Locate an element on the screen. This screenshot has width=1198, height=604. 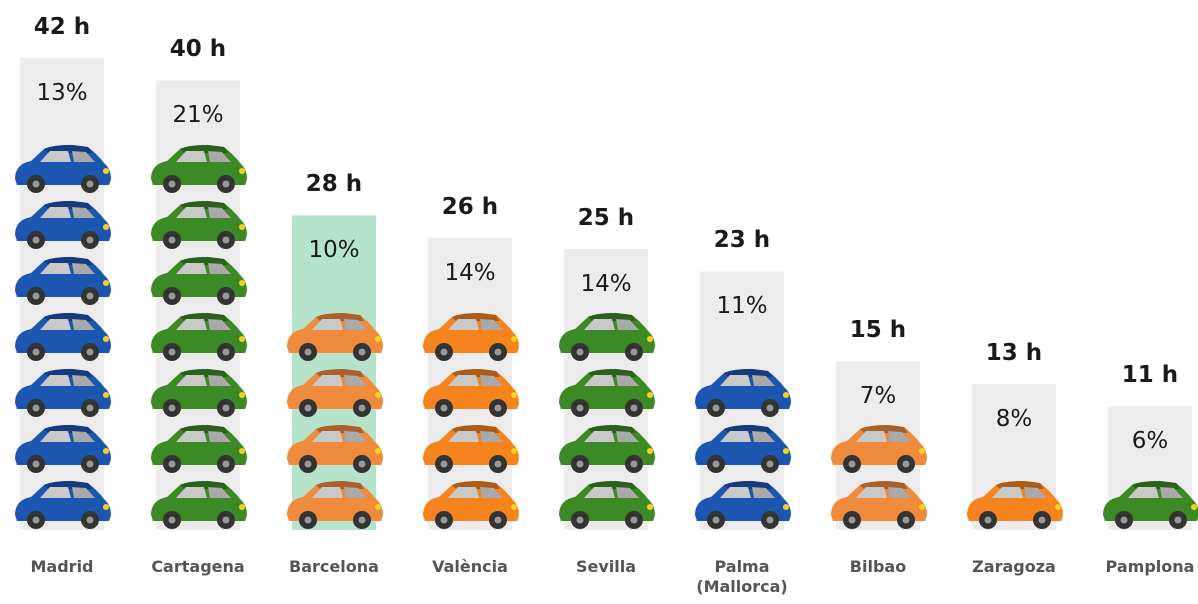
x-tick-label: Palma (Mallorca) is located at coordinates (742, 576).